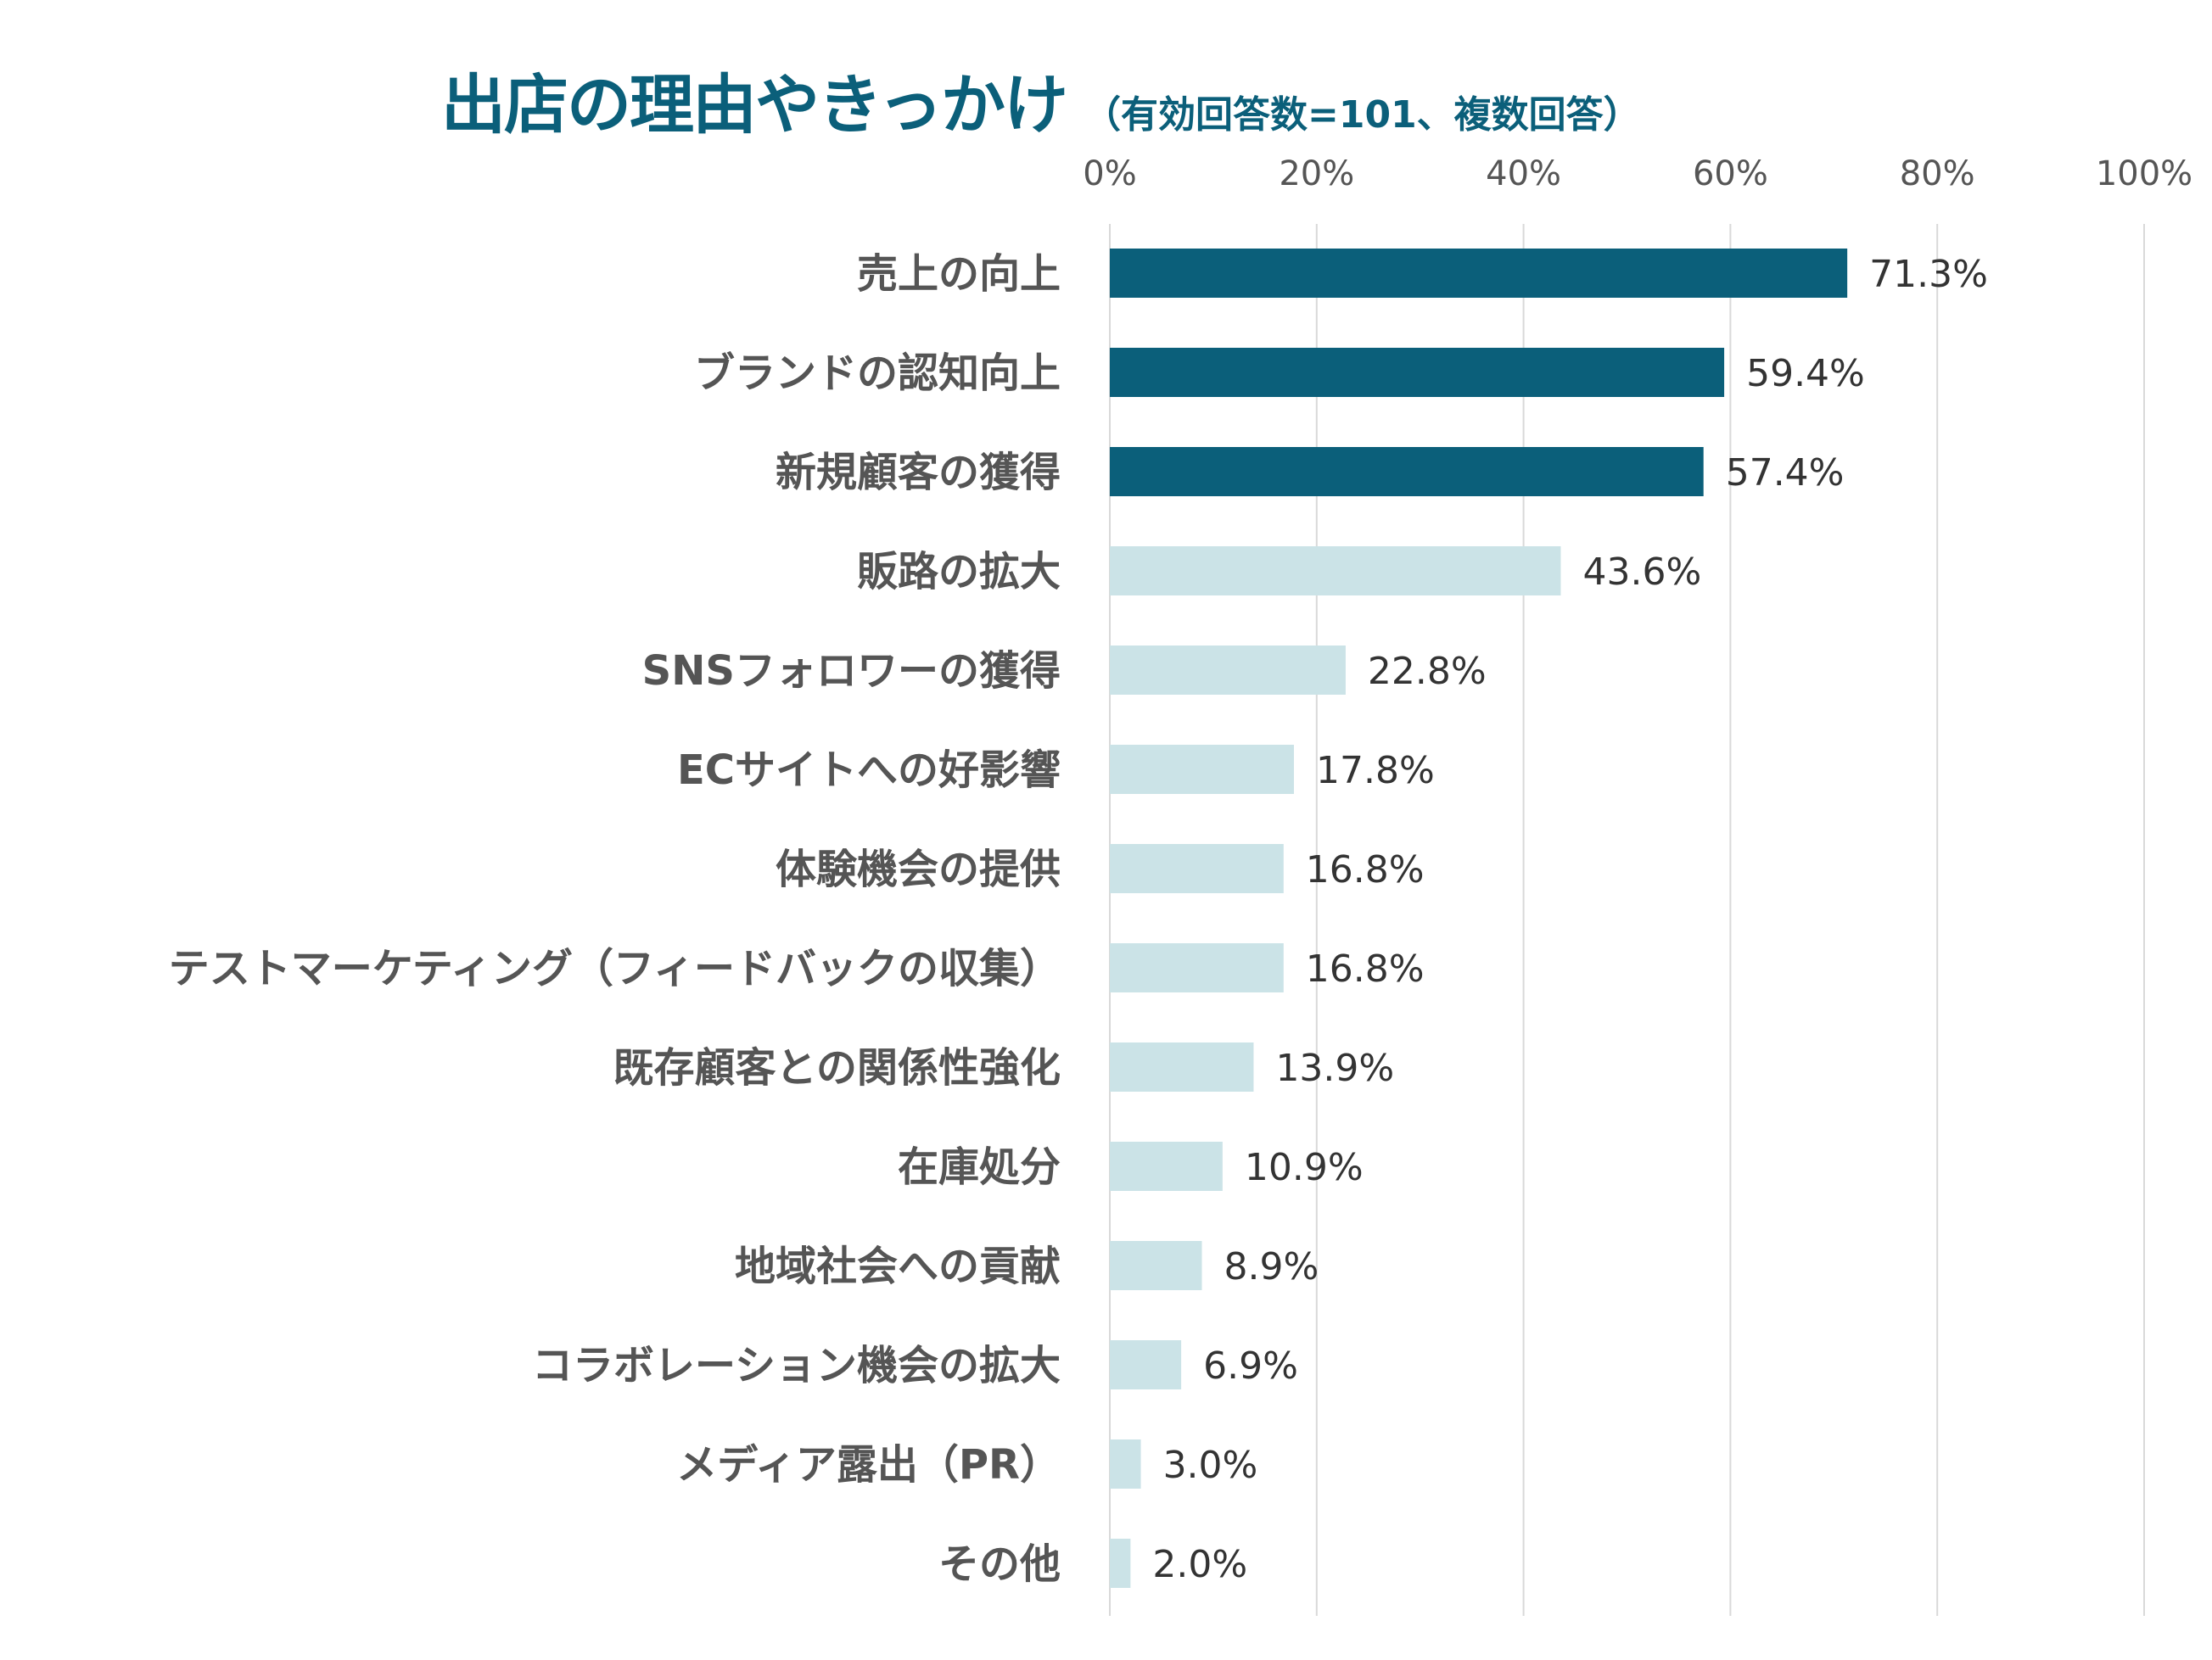 The image size is (2212, 1660). Describe the element at coordinates (959, 571) in the screenshot. I see `category-label: 販路の拡大` at that location.